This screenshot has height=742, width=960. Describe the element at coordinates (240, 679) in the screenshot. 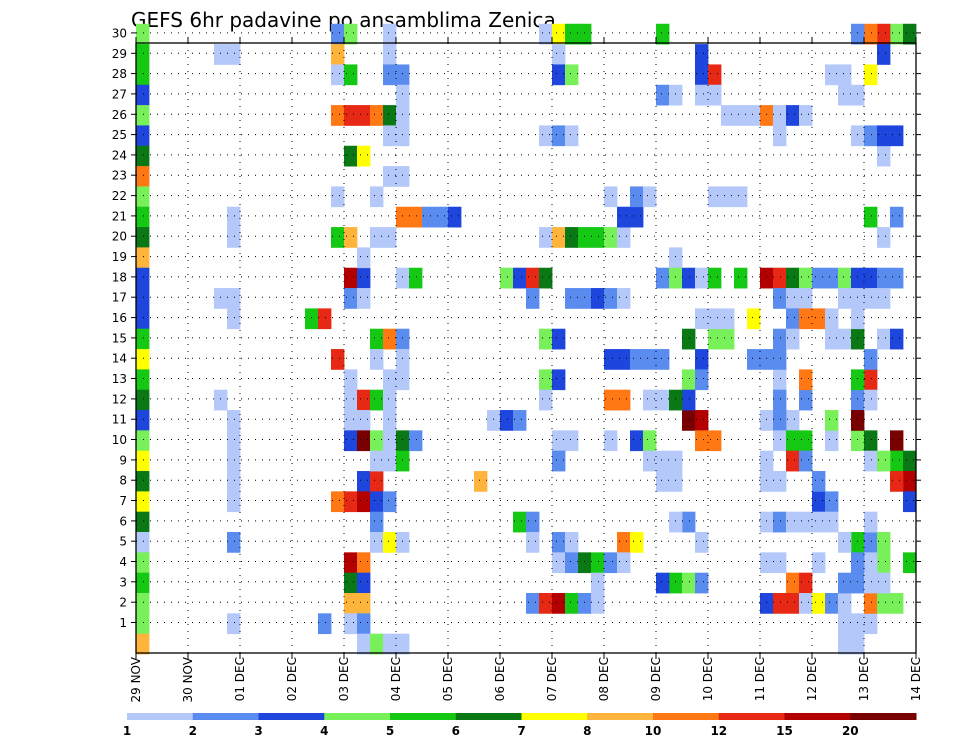

I see `x-tick-label: 01 DEC` at that location.